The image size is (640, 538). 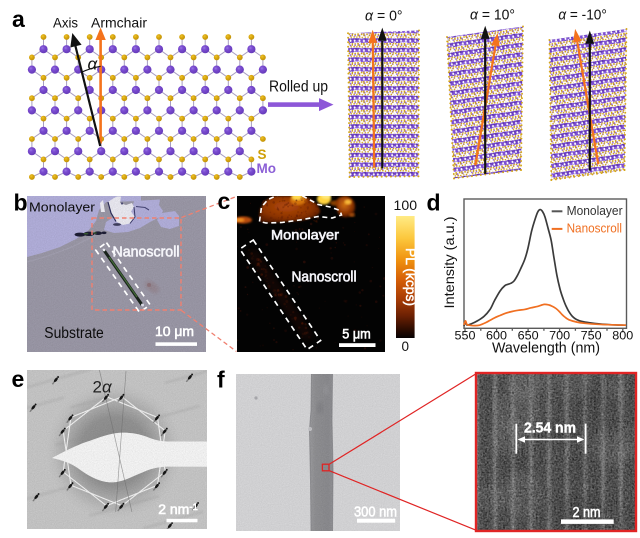 I want to click on svg-text: 2 nm, so click(x=587, y=512).